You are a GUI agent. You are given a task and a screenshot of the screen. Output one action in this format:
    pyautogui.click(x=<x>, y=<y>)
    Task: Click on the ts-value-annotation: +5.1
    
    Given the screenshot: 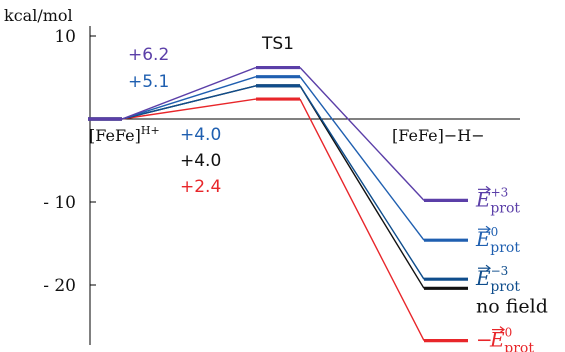 What is the action you would take?
    pyautogui.click(x=148, y=82)
    